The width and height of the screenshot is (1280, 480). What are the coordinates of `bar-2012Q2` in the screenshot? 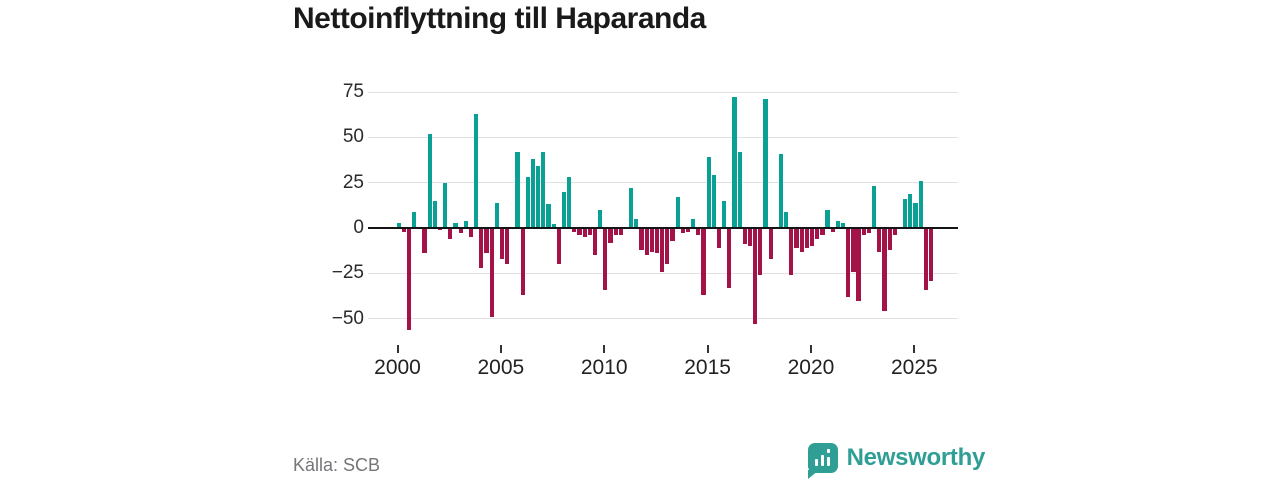 It's located at (651, 240).